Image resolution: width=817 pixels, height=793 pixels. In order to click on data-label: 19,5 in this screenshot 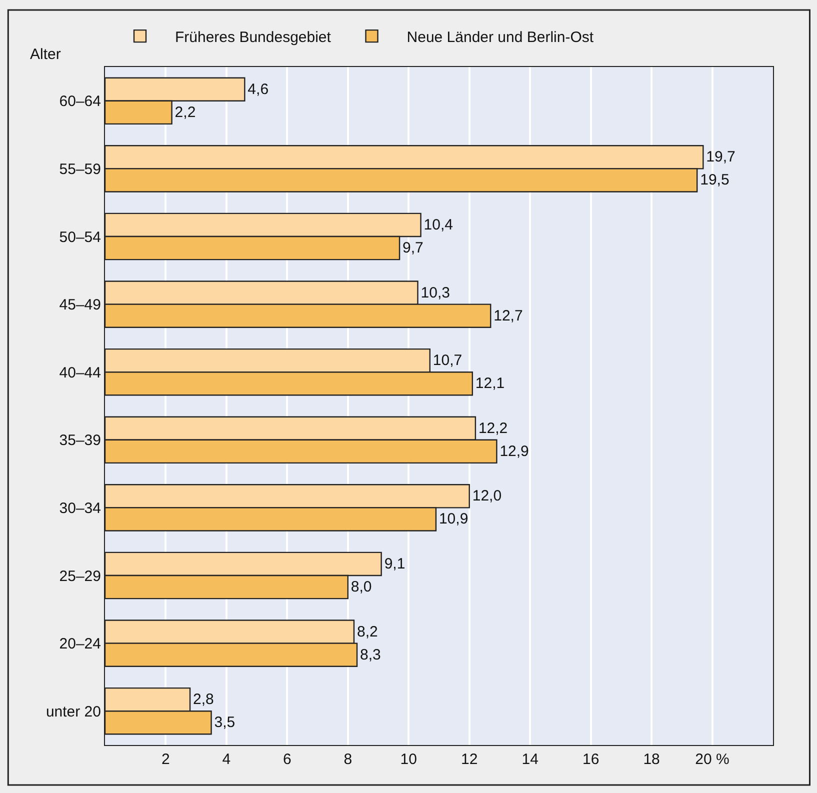, I will do `click(715, 180)`.